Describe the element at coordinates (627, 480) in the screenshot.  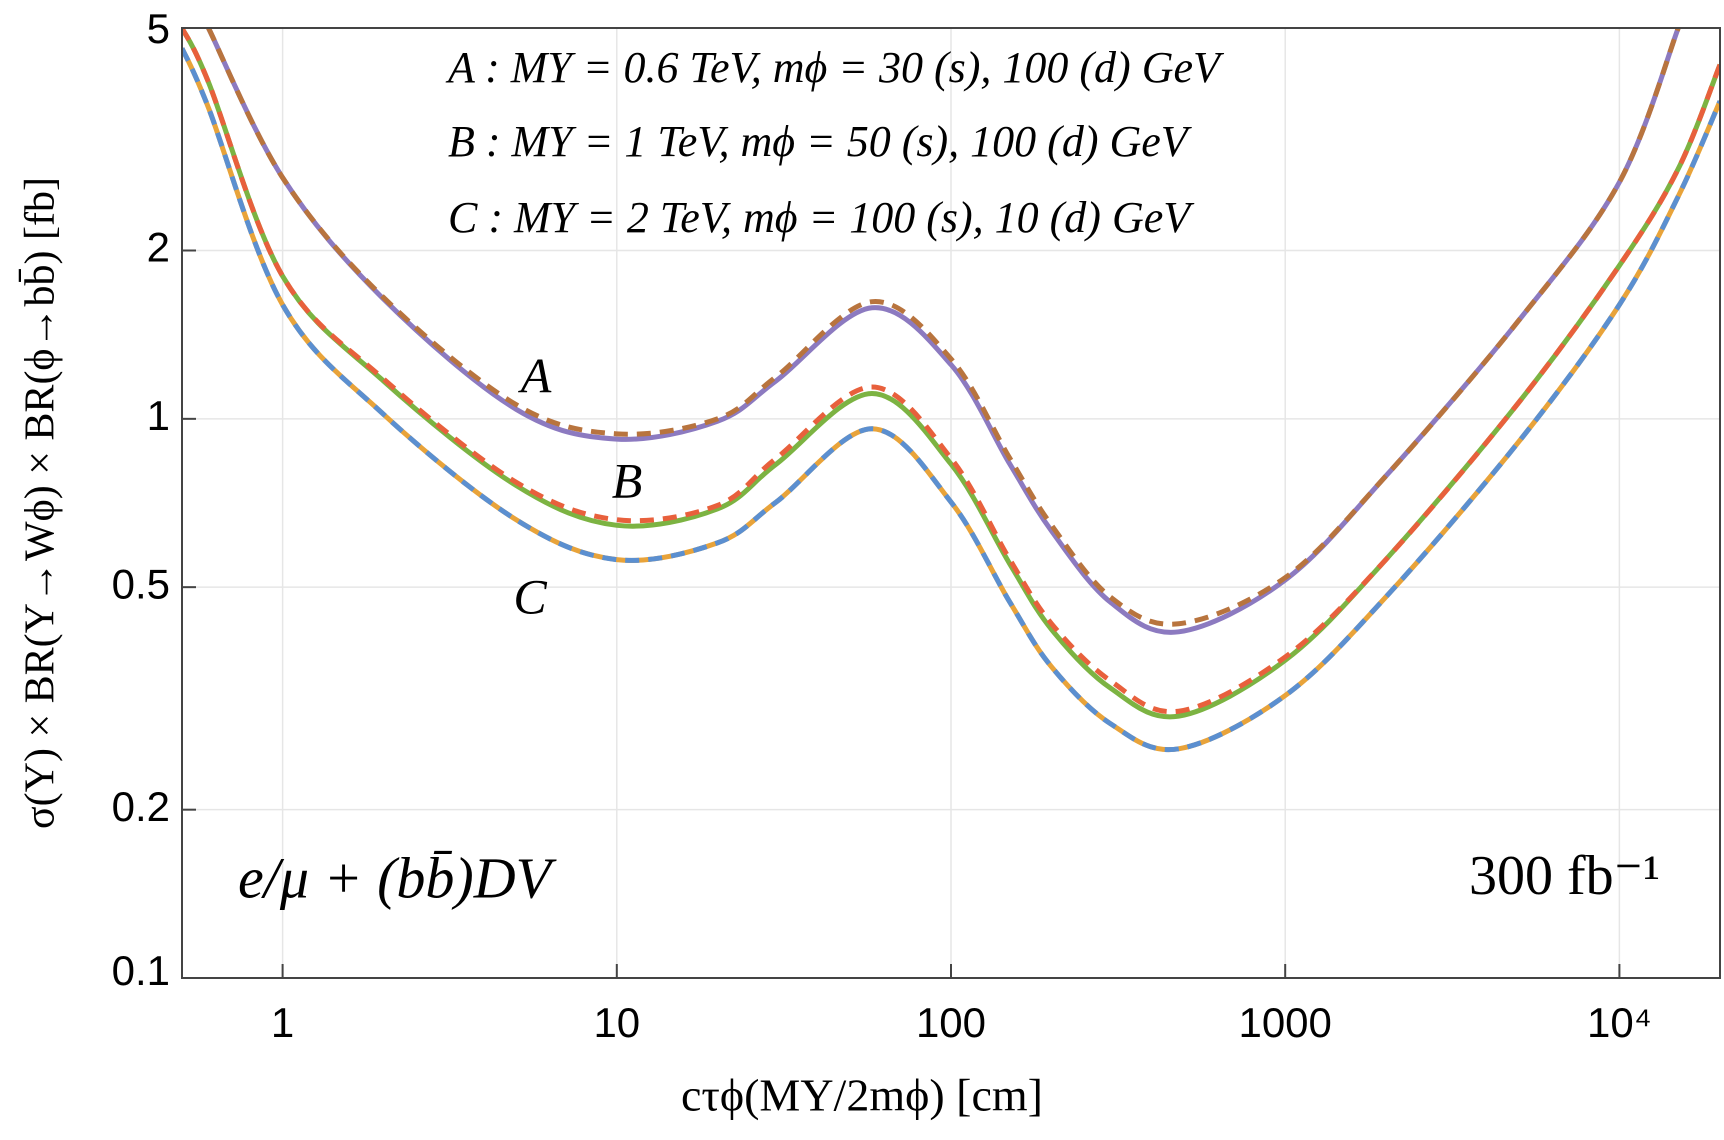
I see `curve-label: B` at that location.